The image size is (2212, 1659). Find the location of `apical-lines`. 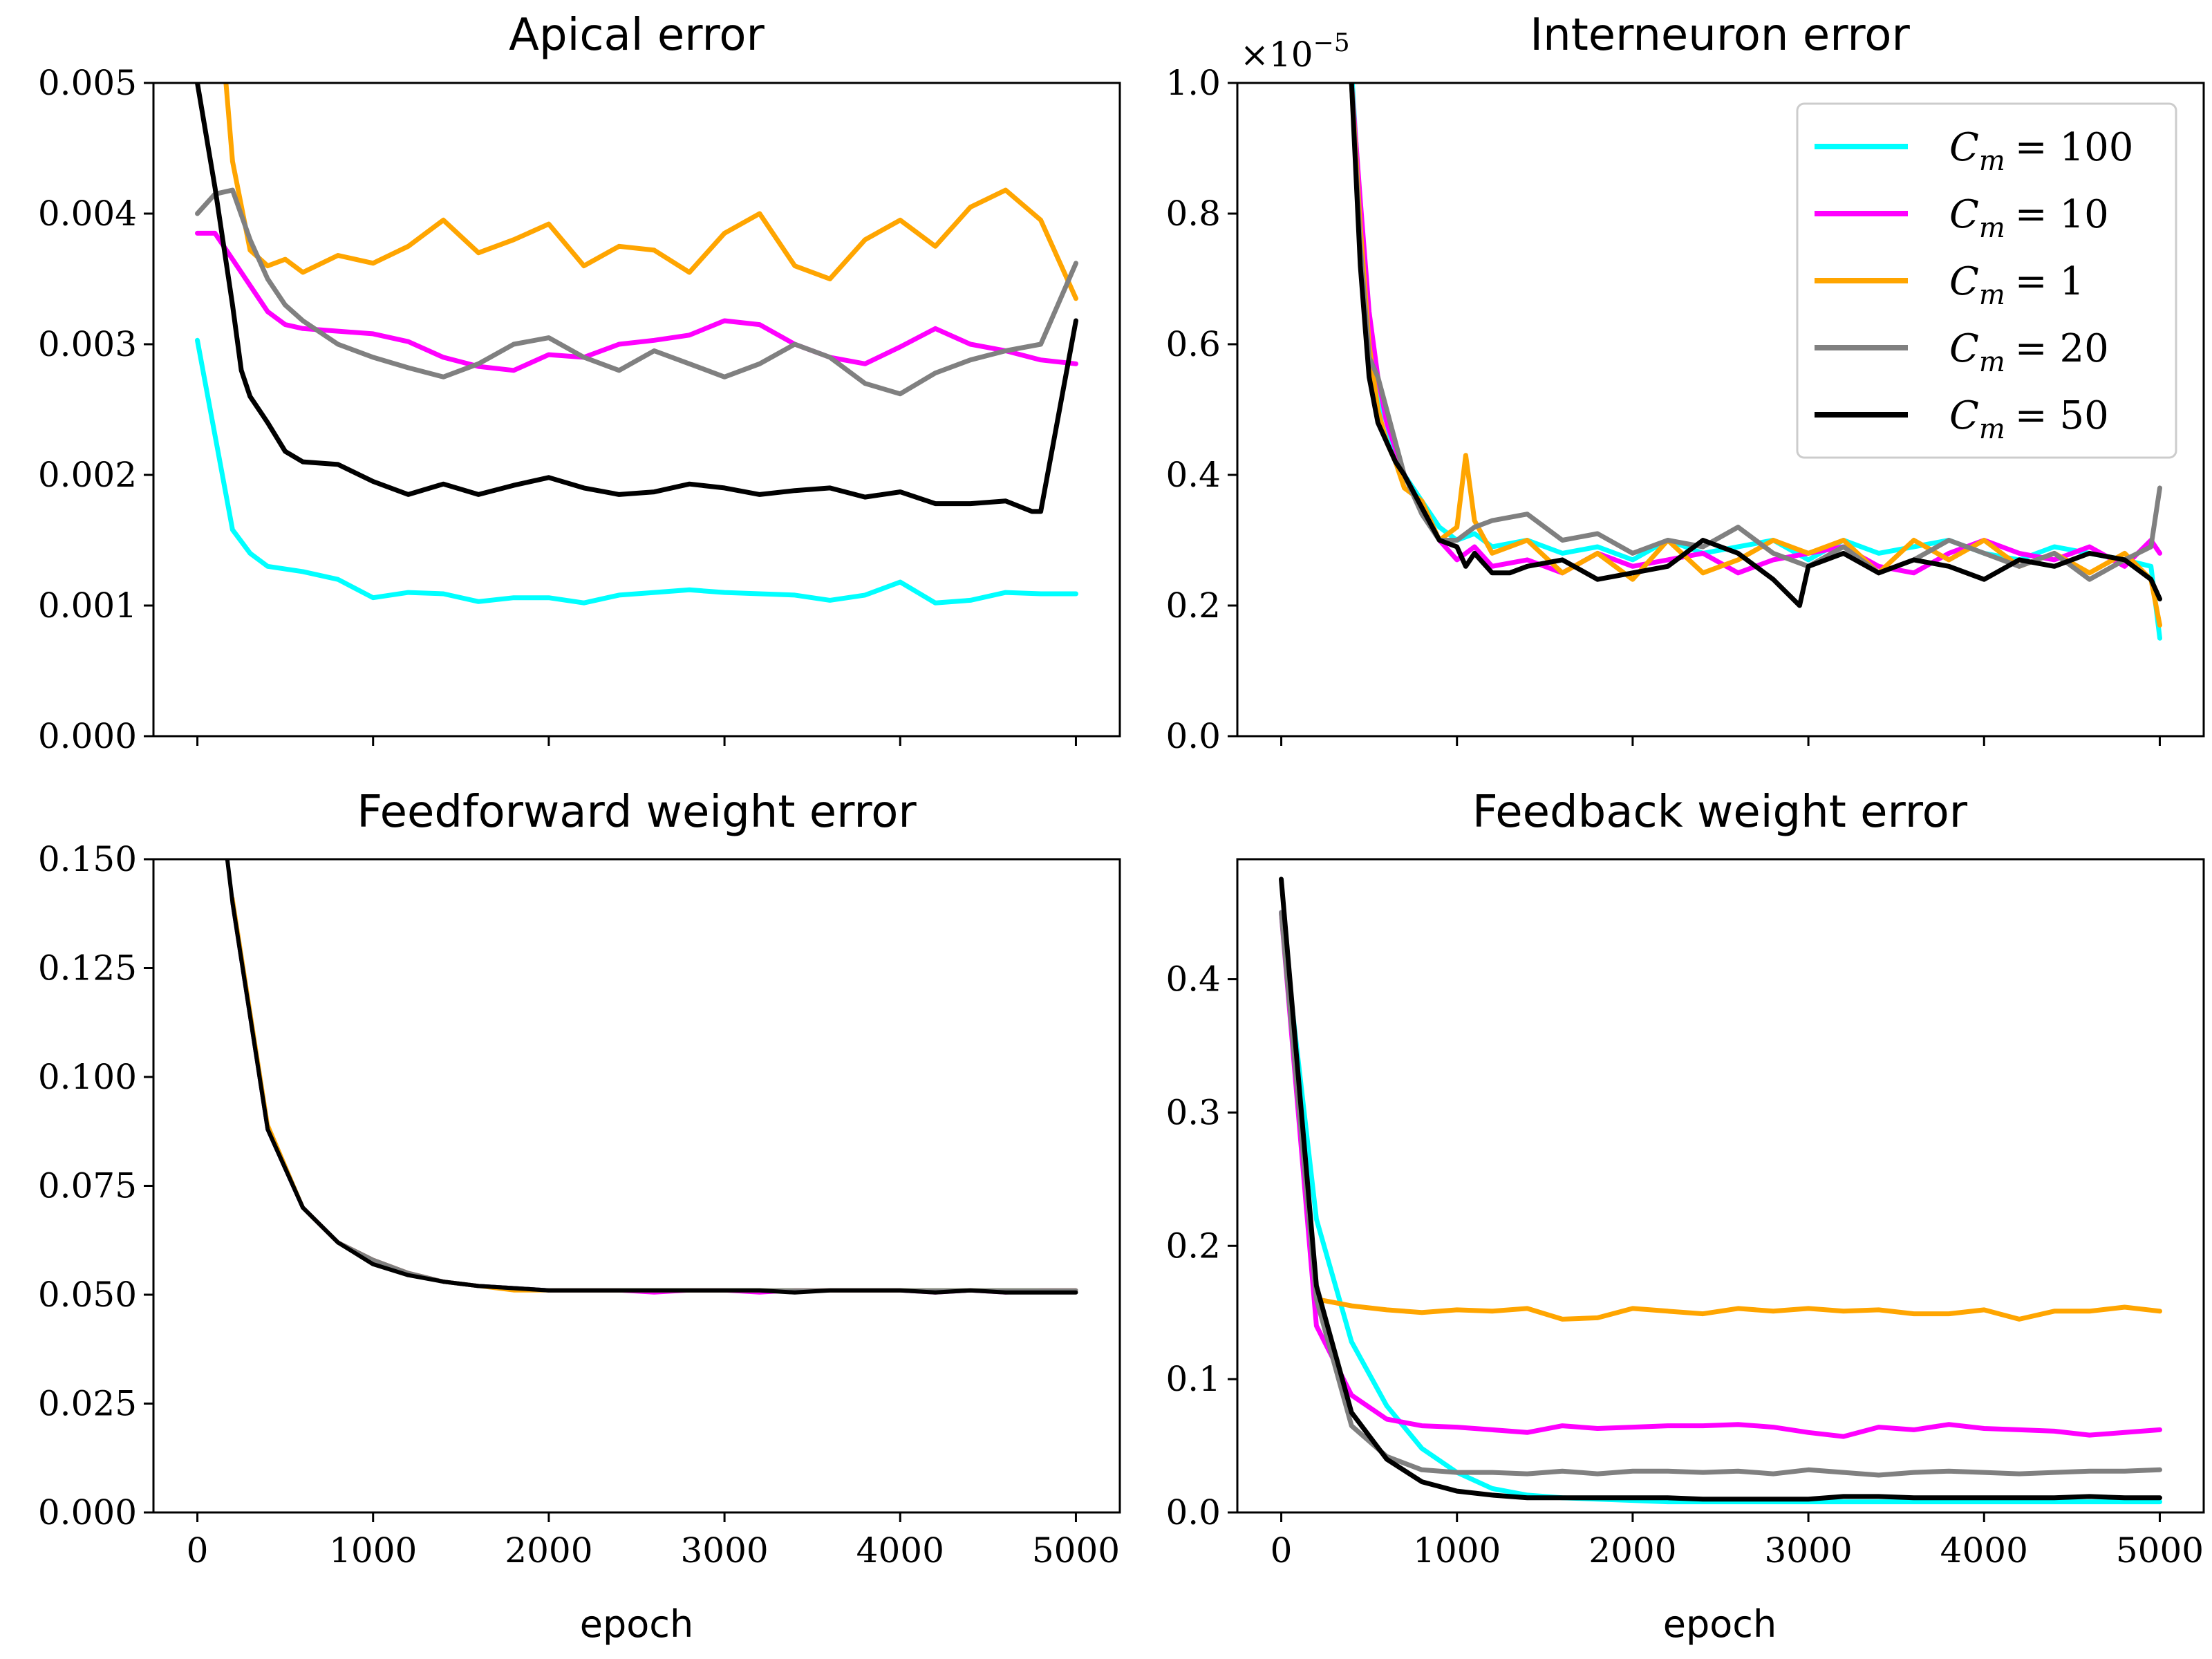

apical-lines is located at coordinates (636, 344).